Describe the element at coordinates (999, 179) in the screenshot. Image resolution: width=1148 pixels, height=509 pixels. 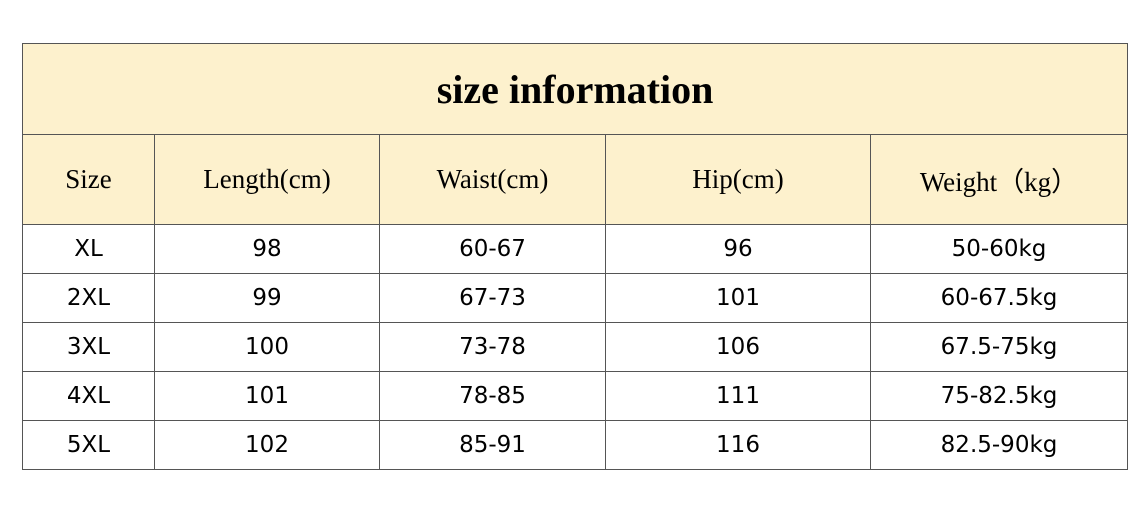
I see `header-cell: Weight（kg）` at that location.